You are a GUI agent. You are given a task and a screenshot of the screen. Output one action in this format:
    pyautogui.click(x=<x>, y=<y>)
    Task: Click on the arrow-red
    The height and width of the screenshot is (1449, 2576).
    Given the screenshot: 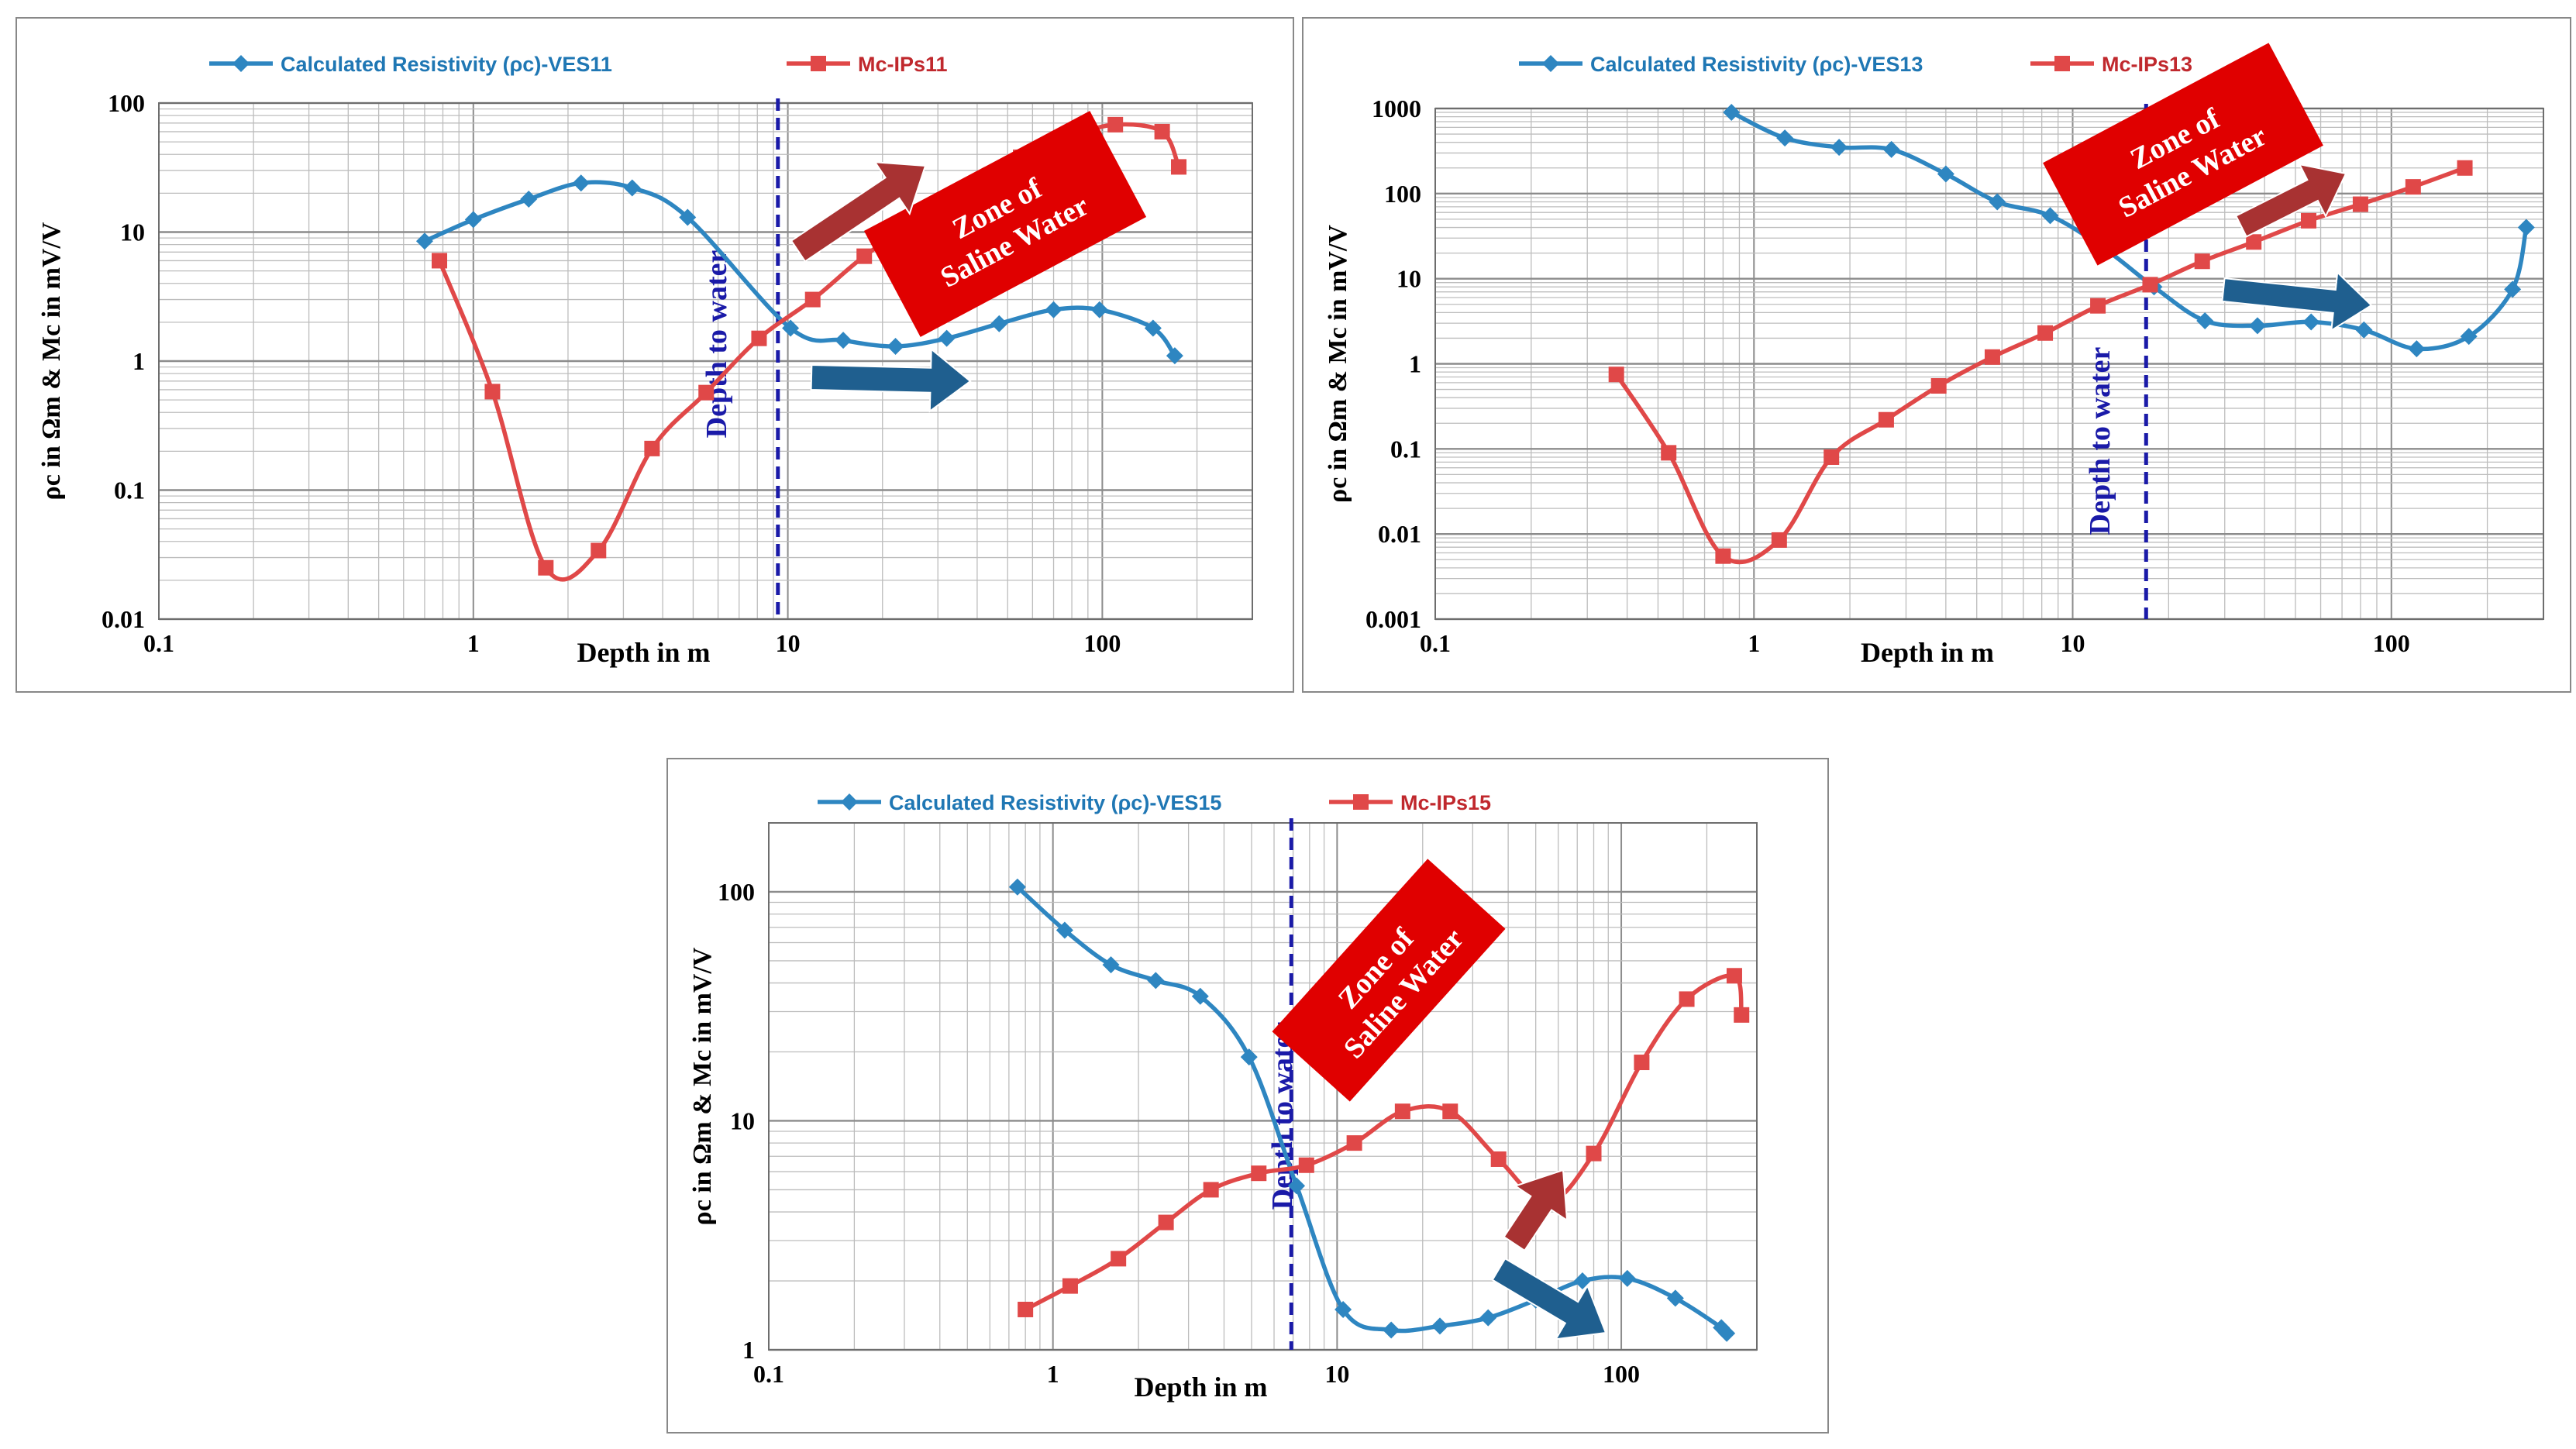 What is the action you would take?
    pyautogui.click(x=2290, y=200)
    